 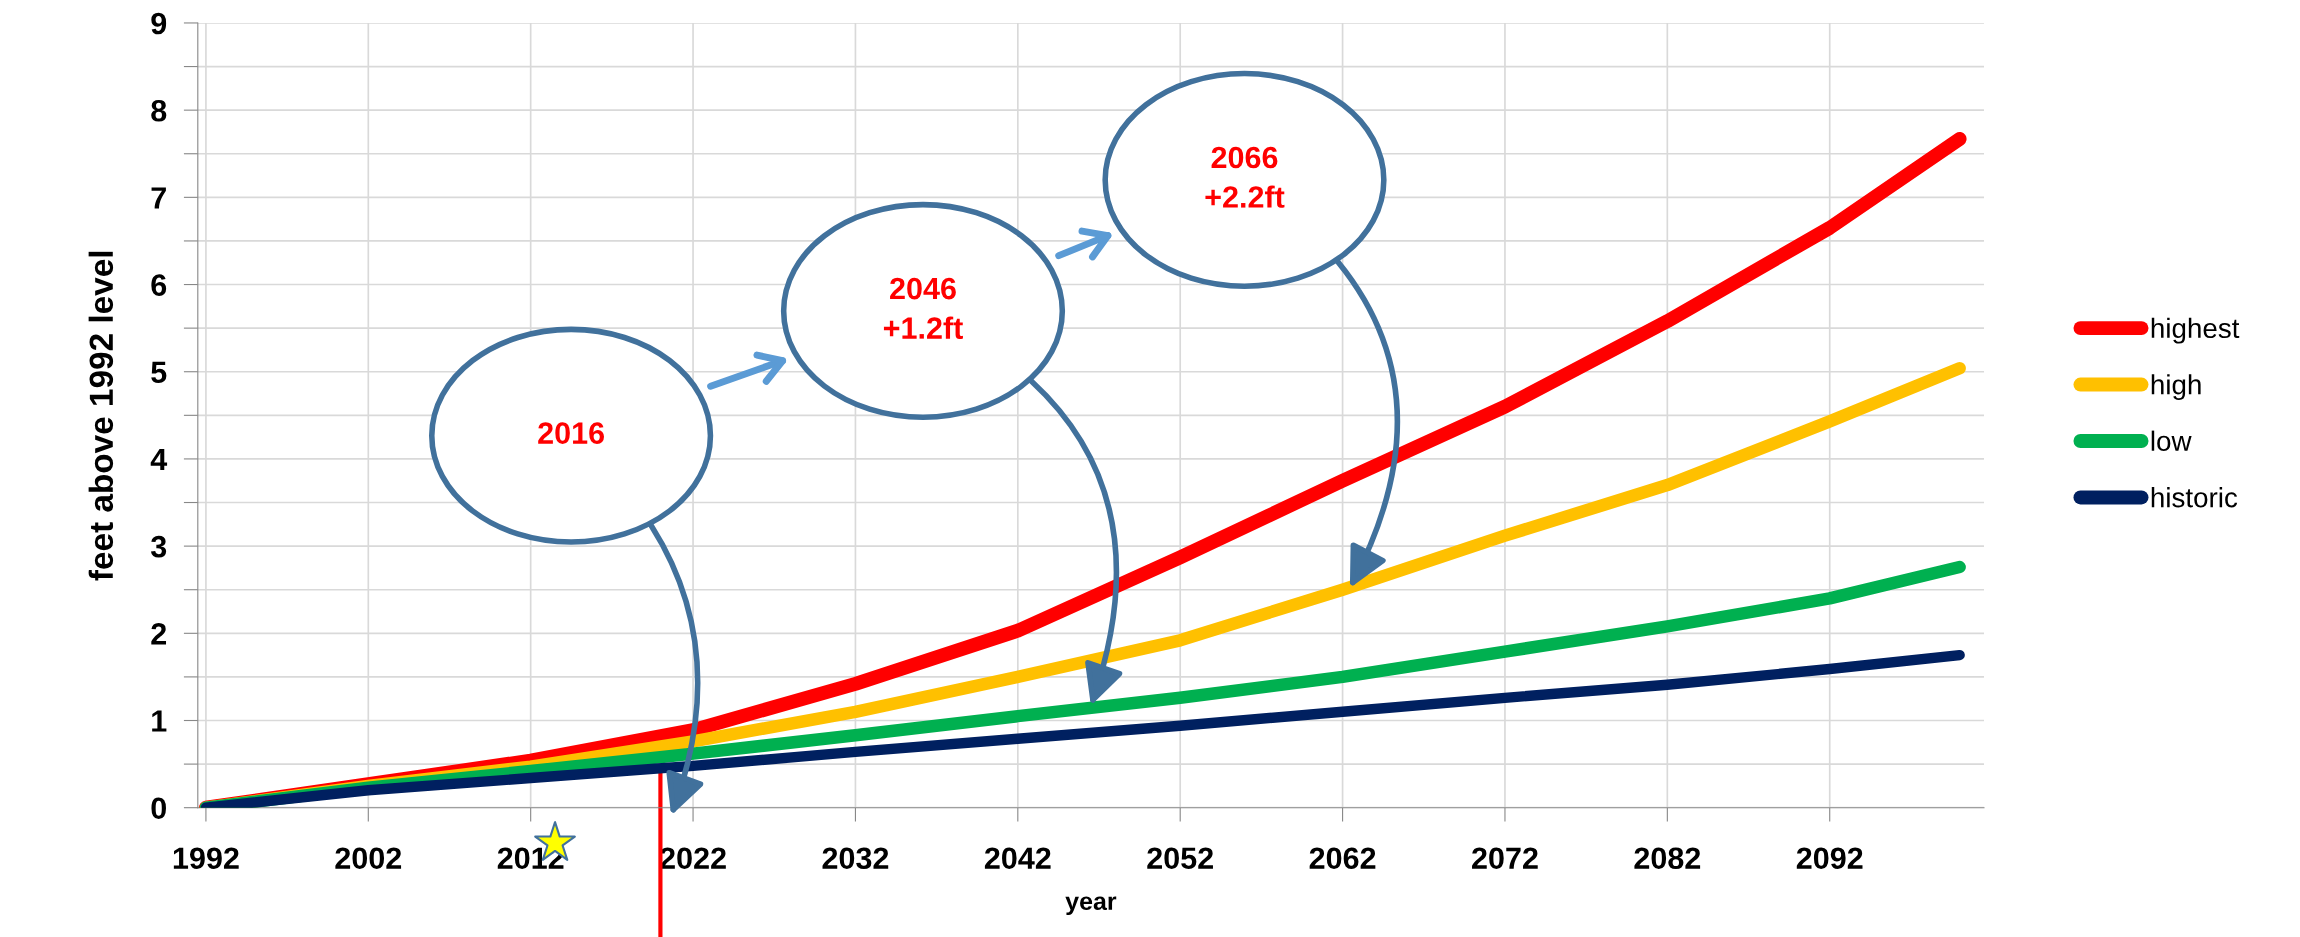 What do you see at coordinates (923, 308) in the screenshot?
I see `annotation: 2046 +1.2ft` at bounding box center [923, 308].